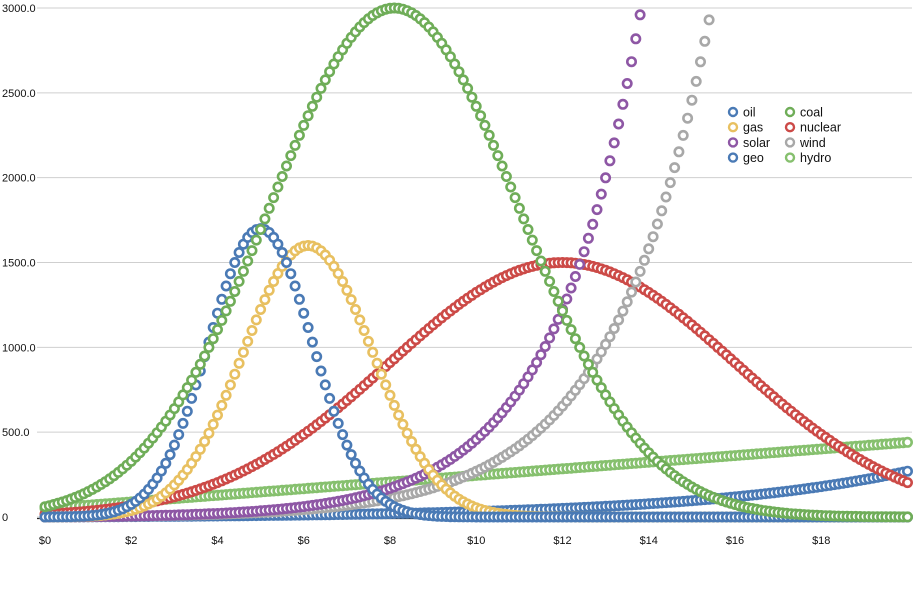  What do you see at coordinates (815, 158) in the screenshot?
I see `legend-label: hydro` at bounding box center [815, 158].